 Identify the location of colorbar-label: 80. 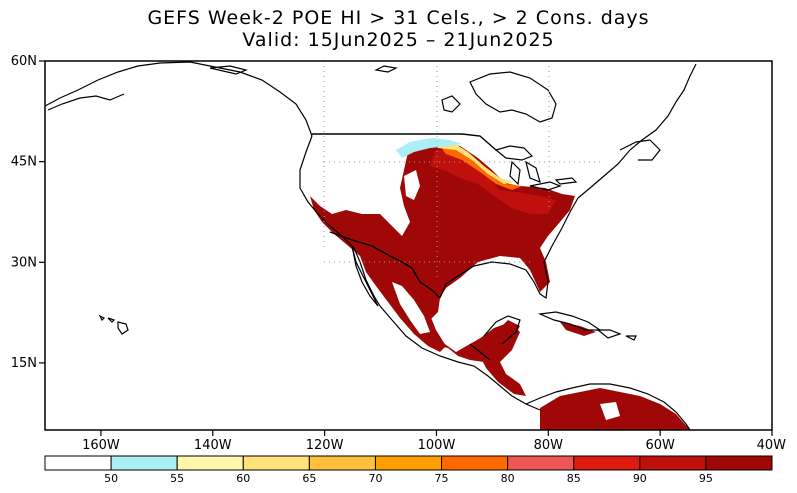
(508, 478).